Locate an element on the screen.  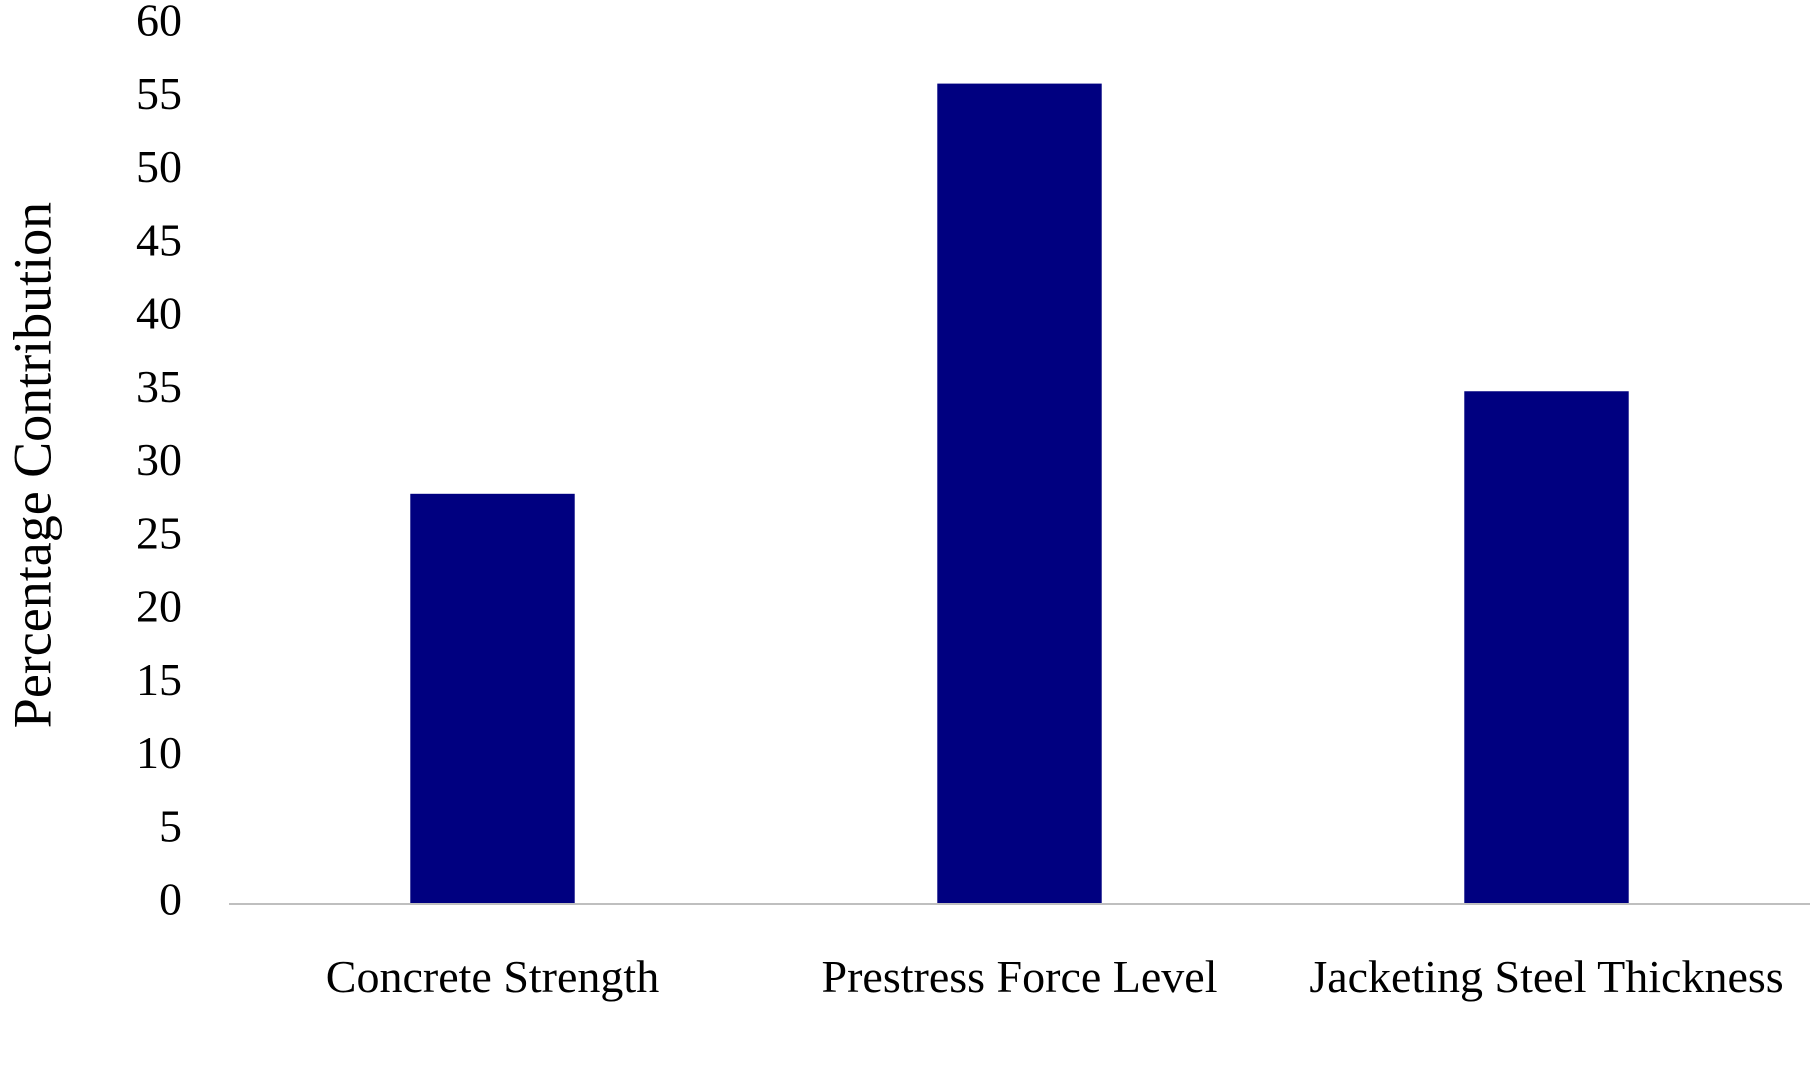
y-tick-label: 15 is located at coordinates (159, 679).